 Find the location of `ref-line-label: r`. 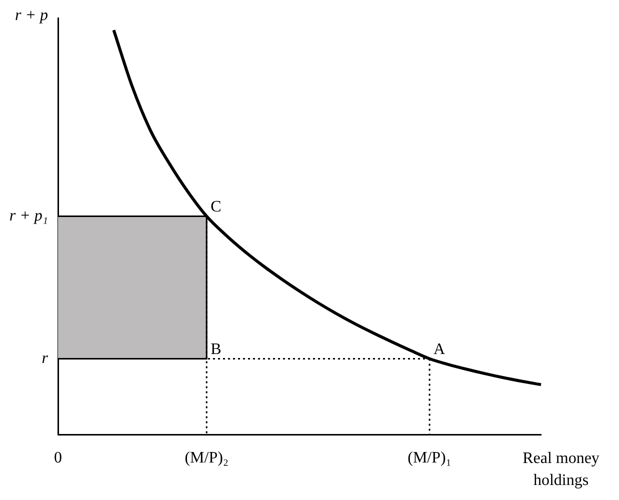

ref-line-label: r is located at coordinates (45, 358).